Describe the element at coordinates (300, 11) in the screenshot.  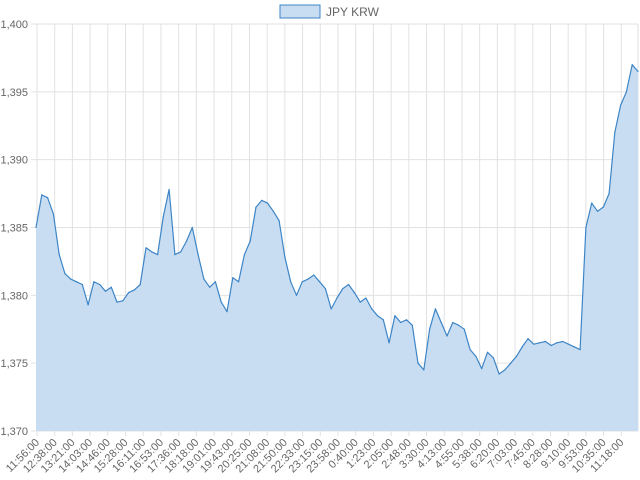
I see `legend-swatch` at that location.